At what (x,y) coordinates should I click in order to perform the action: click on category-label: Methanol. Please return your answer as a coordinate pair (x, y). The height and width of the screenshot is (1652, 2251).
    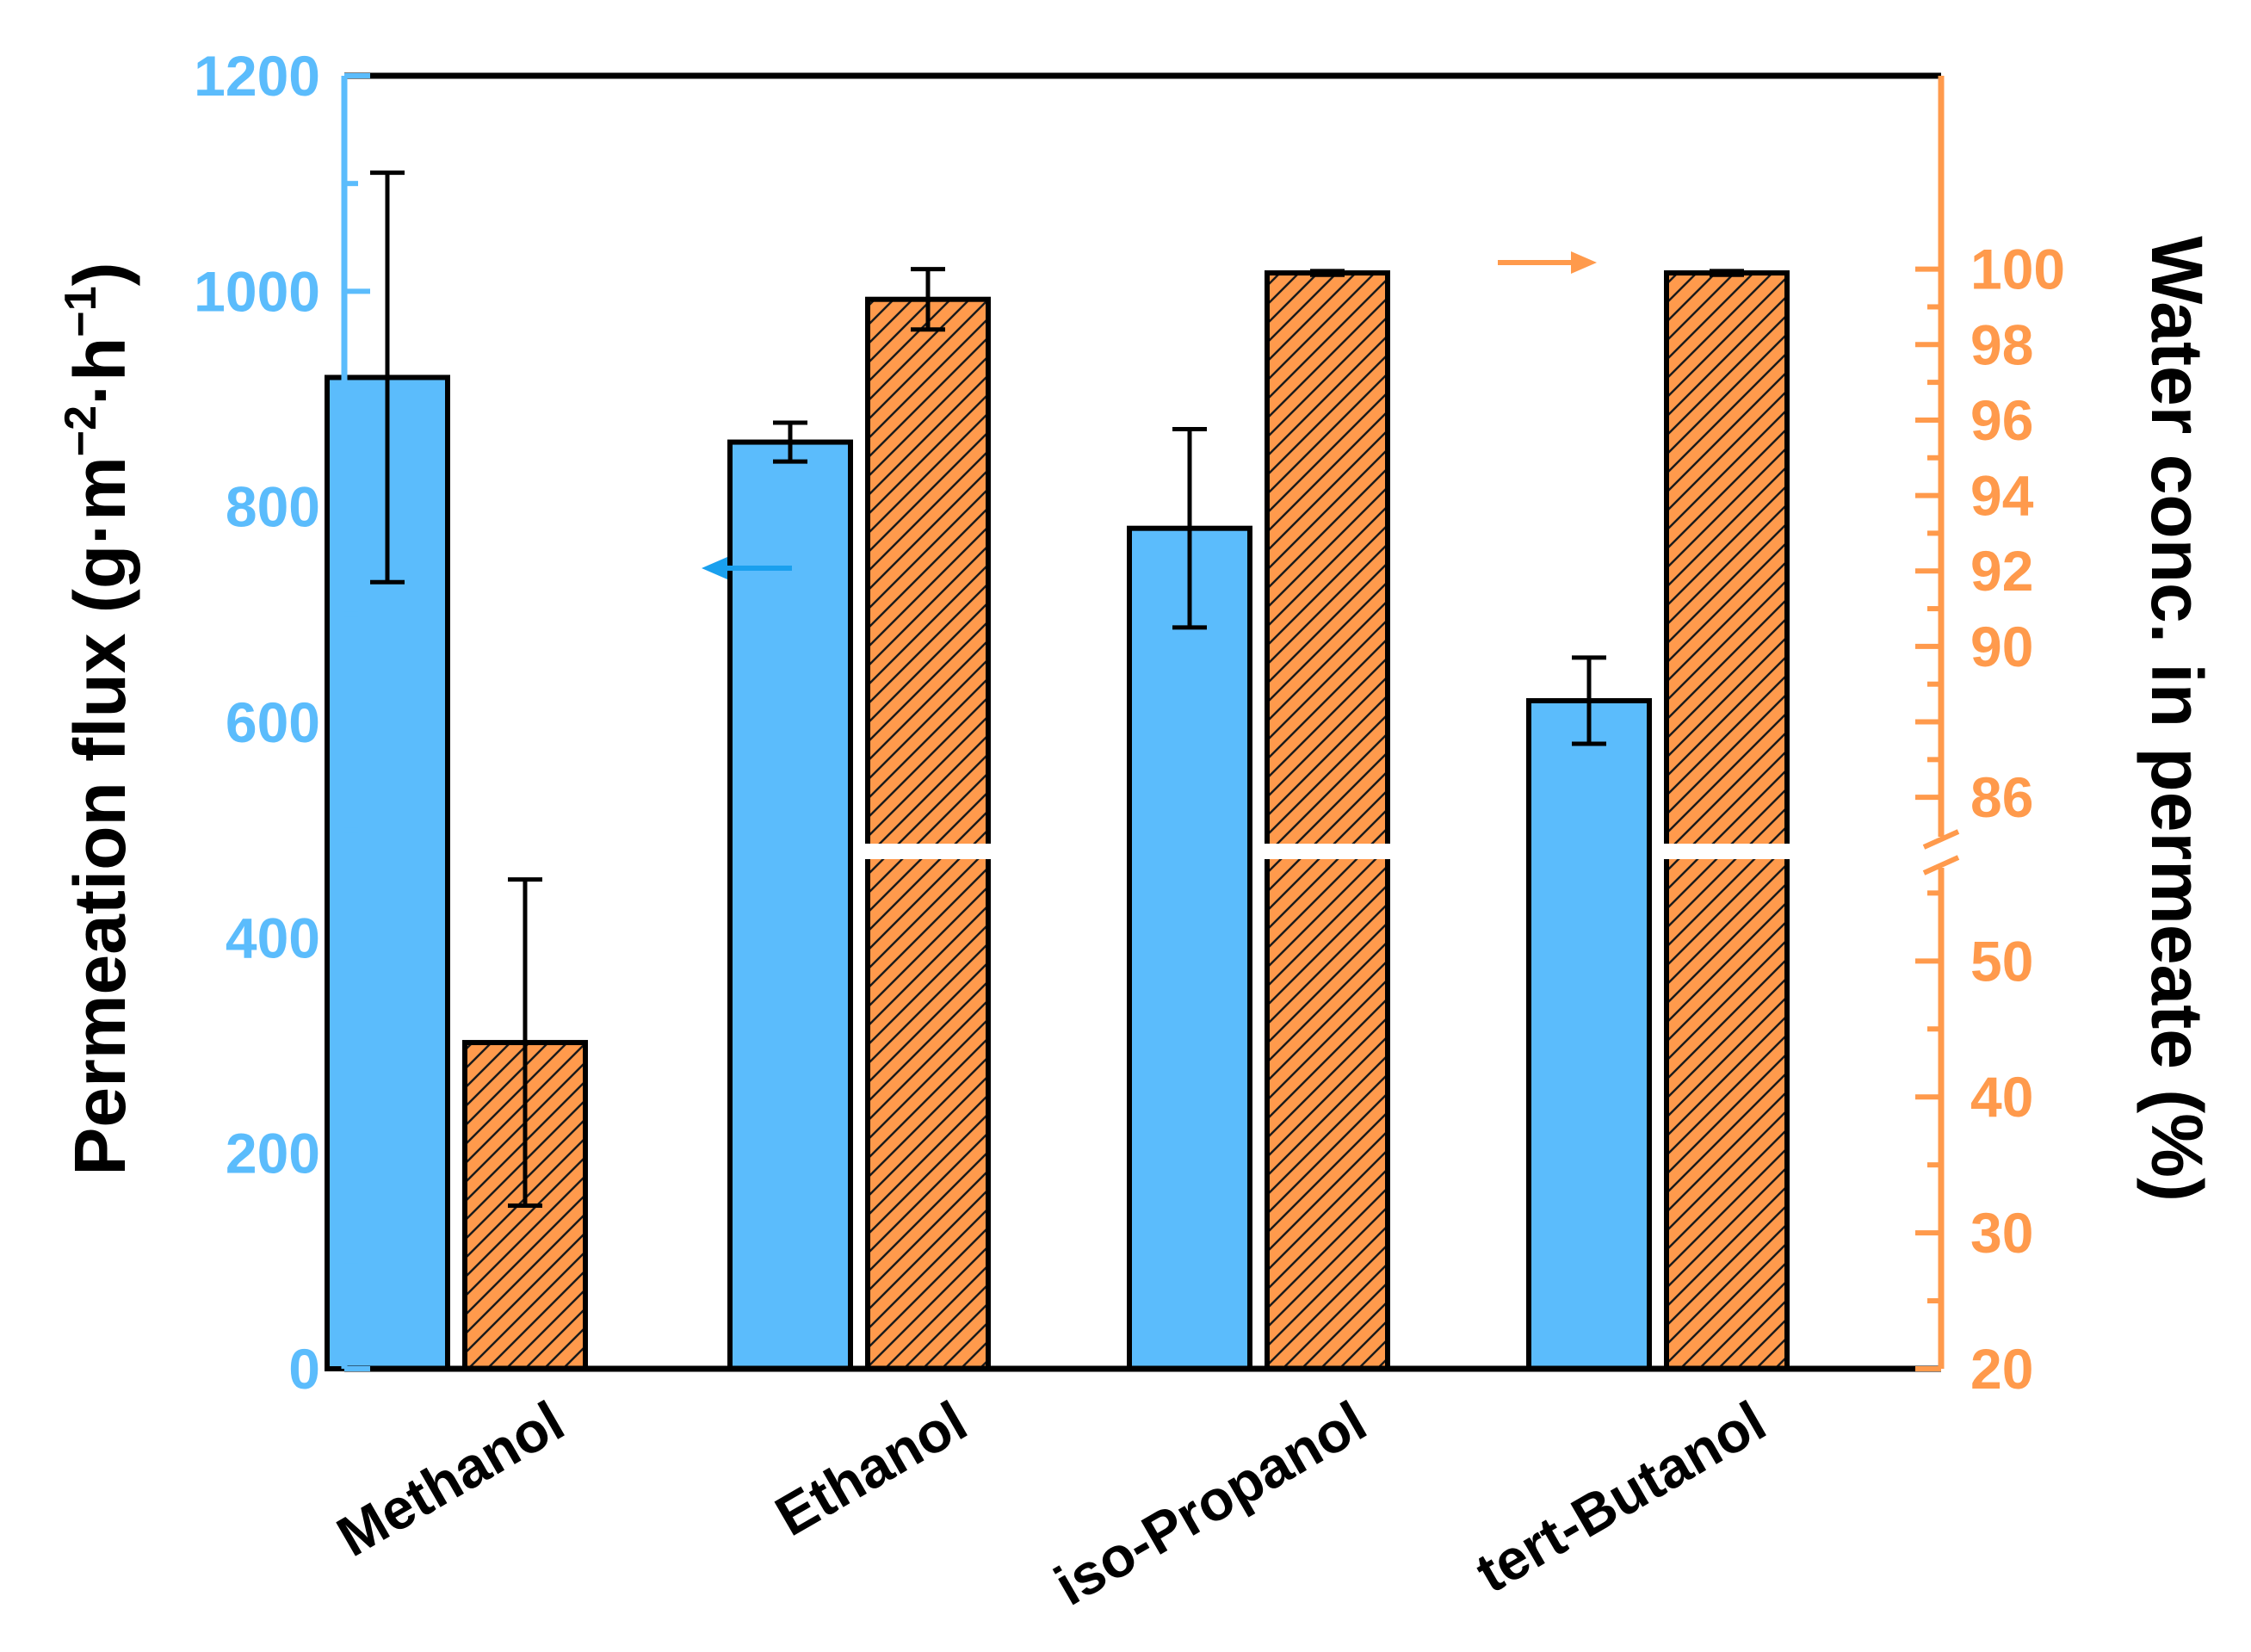
    Looking at the image, I should click on (450, 1479).